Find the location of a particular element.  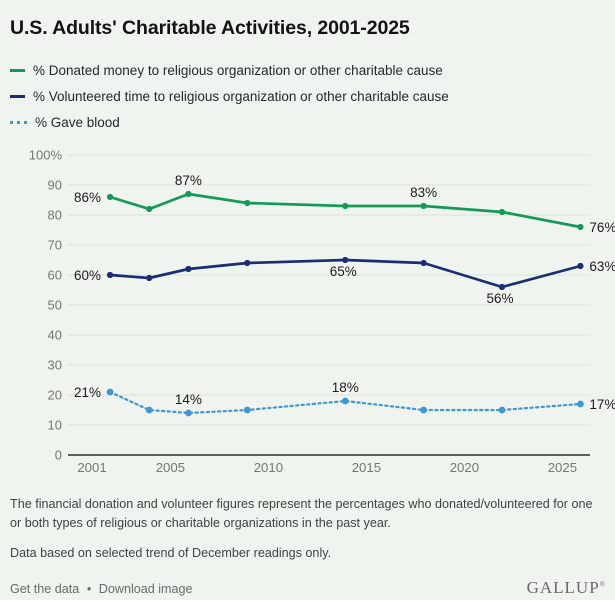

y-tick-label: 80 is located at coordinates (55, 215).